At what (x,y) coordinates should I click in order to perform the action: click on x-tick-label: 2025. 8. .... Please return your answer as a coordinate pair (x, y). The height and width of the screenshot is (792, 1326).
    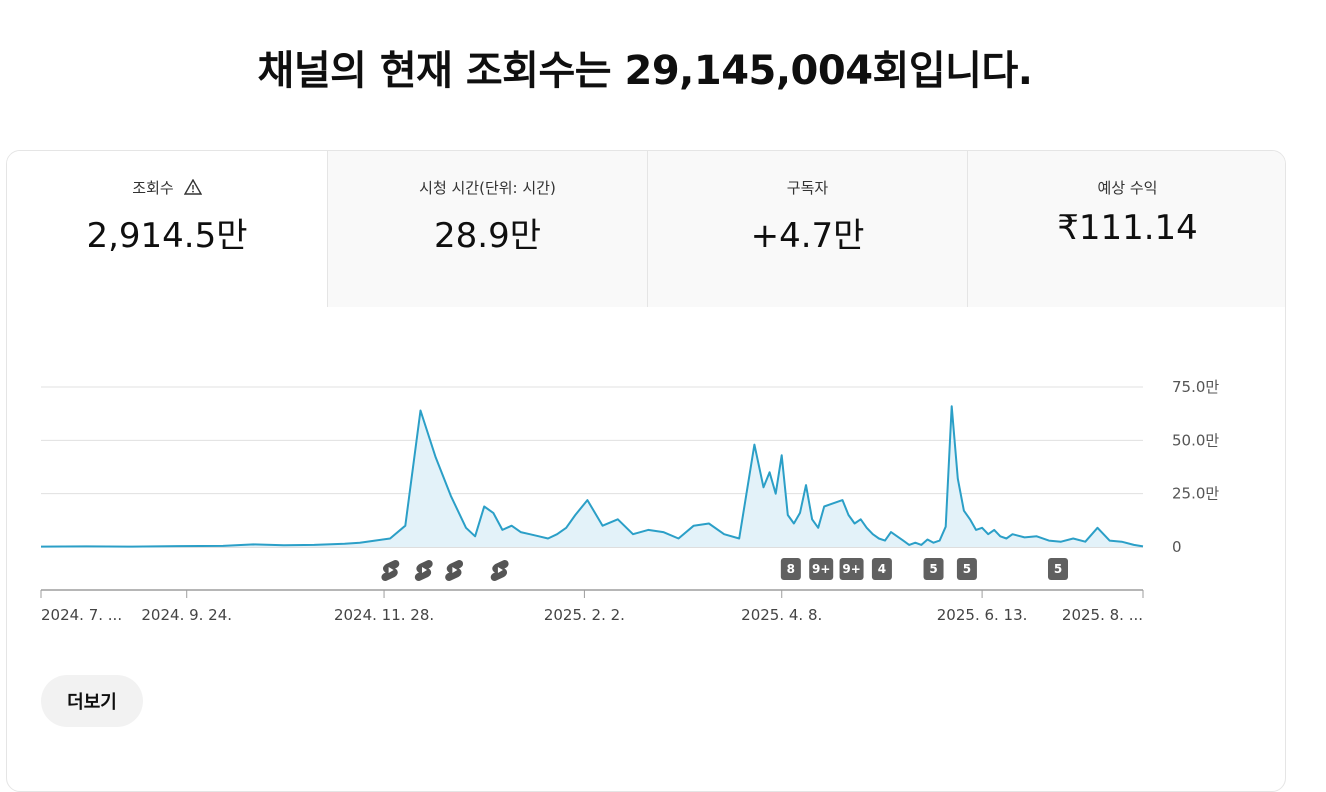
    Looking at the image, I should click on (1102, 615).